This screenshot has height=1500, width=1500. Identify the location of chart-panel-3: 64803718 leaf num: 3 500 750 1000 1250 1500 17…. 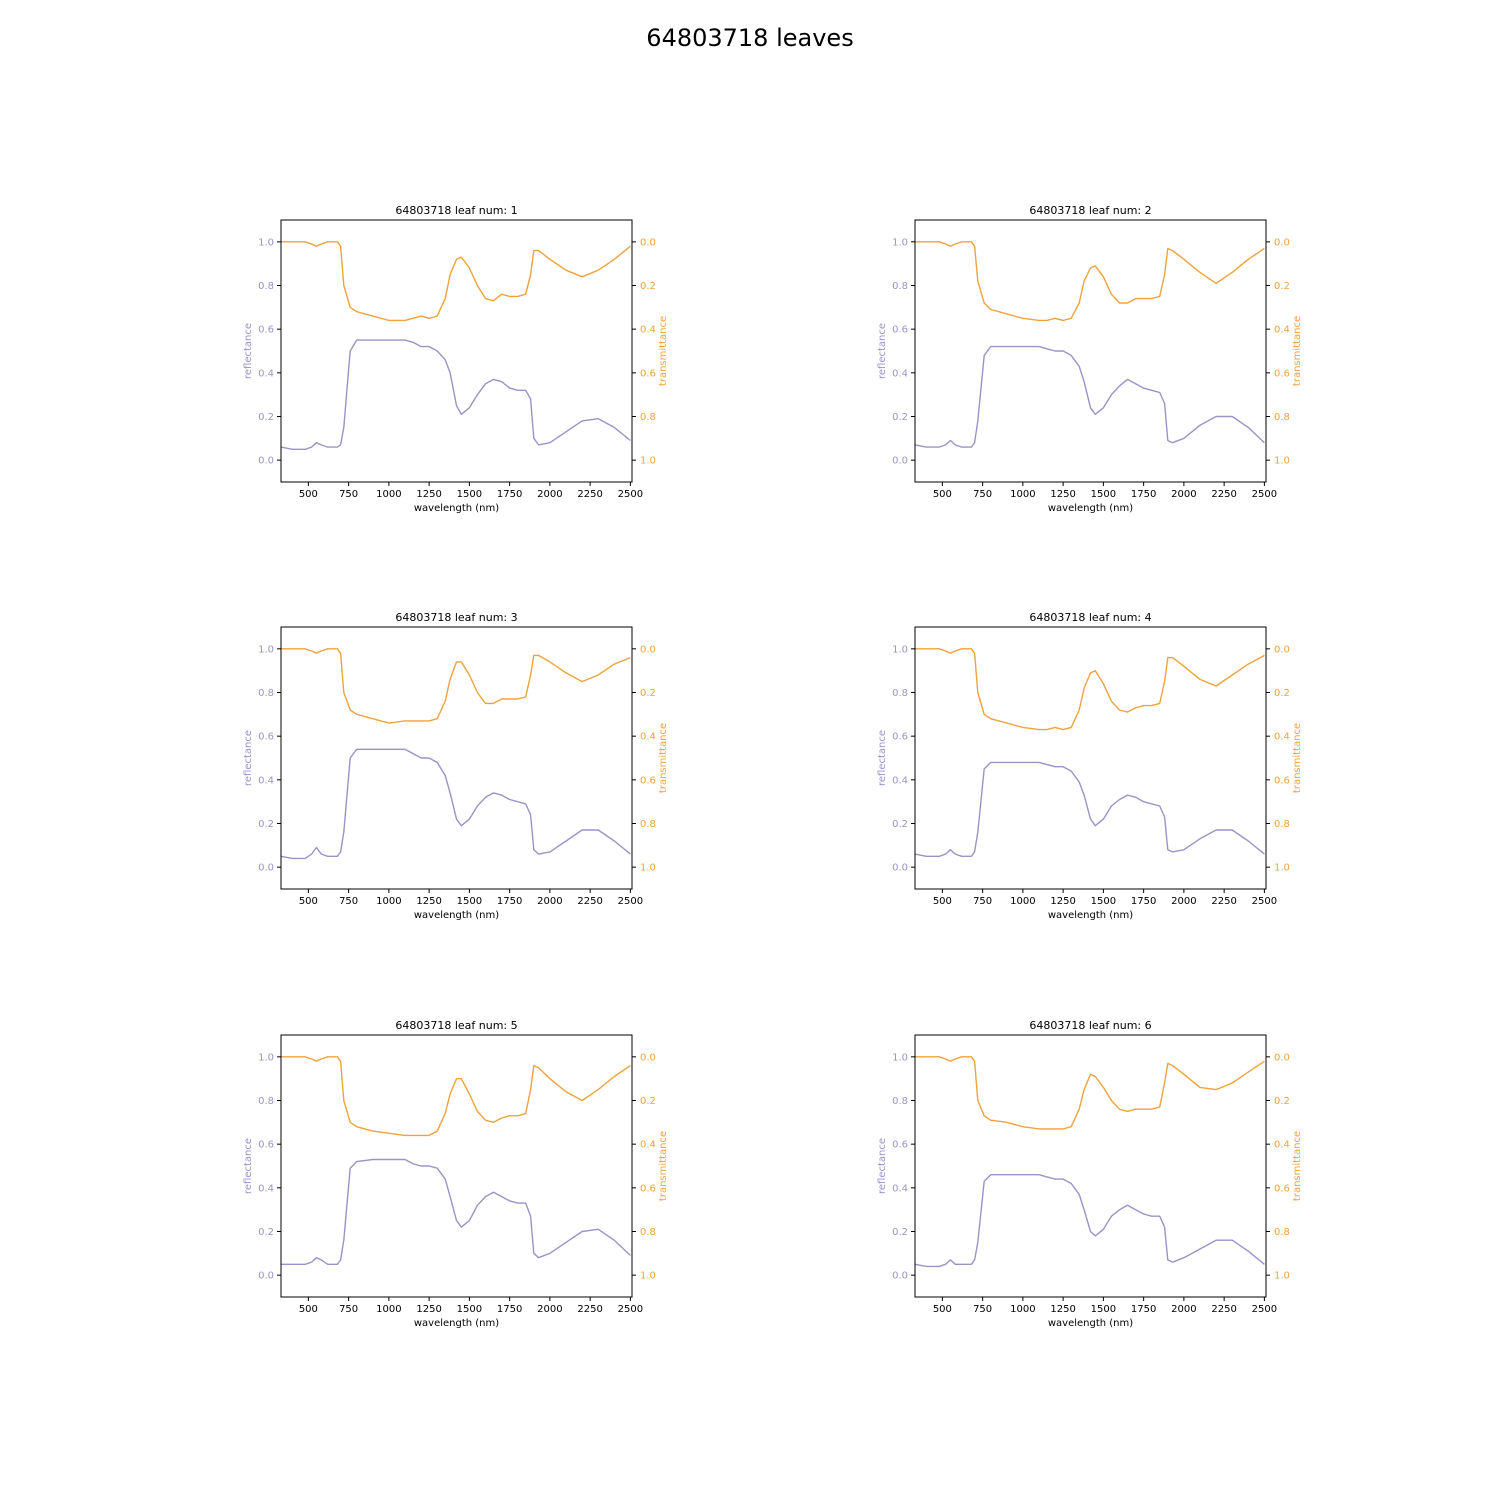
(456, 766).